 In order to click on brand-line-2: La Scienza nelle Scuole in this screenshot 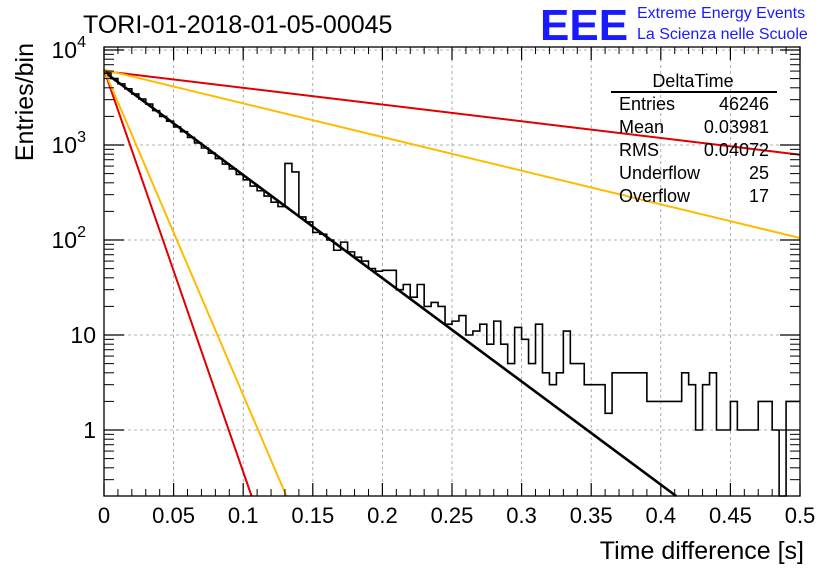, I will do `click(722, 34)`.